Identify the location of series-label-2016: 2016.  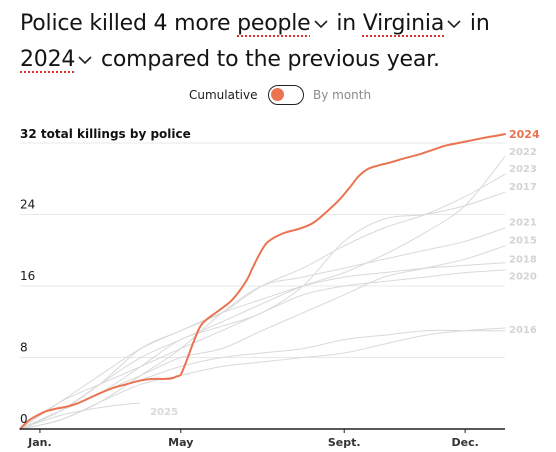
(523, 330).